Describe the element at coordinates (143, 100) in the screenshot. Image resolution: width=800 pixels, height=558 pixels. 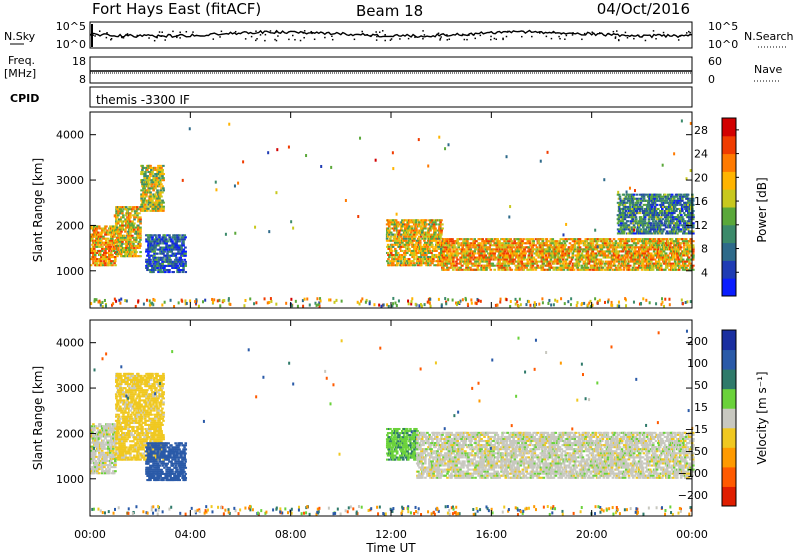
I see `cpid-text: themis -3300 IF` at that location.